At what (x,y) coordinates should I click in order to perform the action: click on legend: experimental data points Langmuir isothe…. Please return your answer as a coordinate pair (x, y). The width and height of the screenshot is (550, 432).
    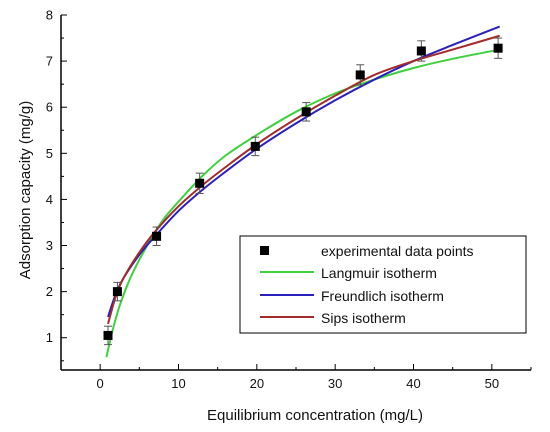
    Looking at the image, I should click on (383, 284).